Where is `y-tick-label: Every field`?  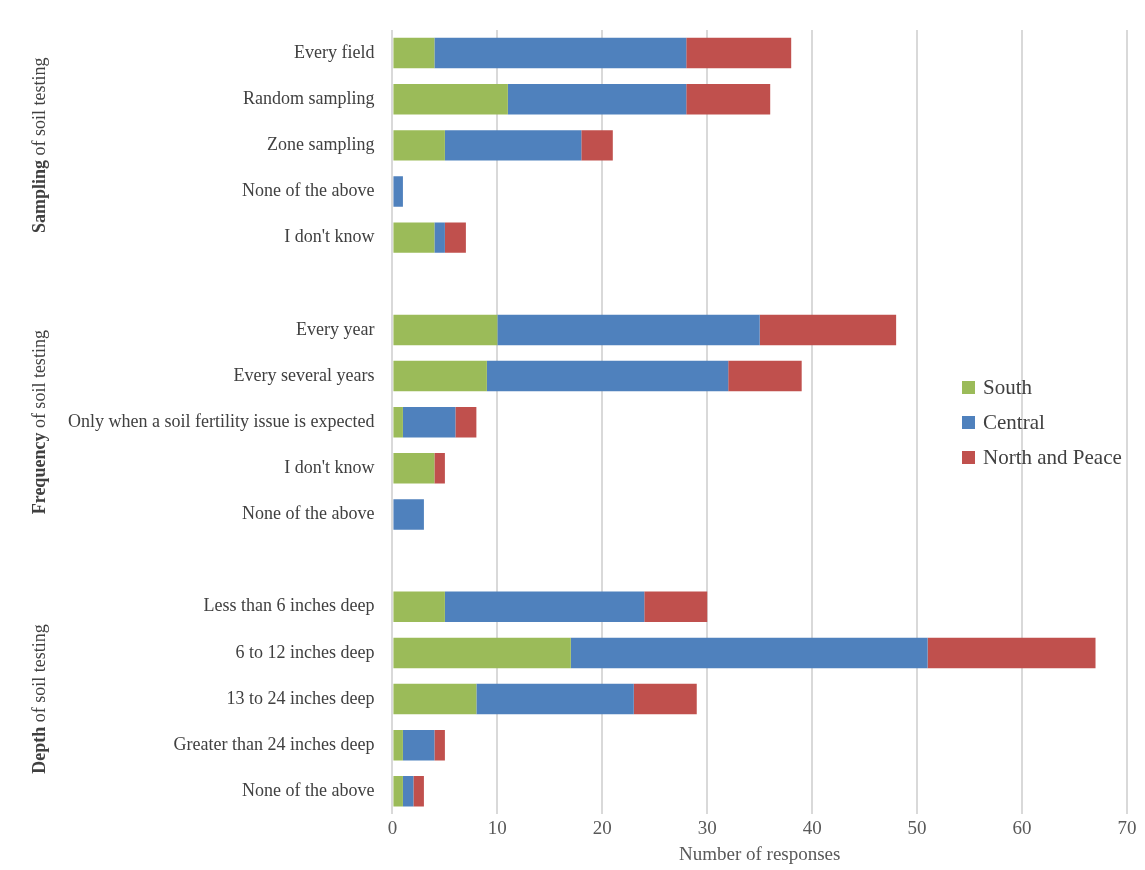 y-tick-label: Every field is located at coordinates (334, 51).